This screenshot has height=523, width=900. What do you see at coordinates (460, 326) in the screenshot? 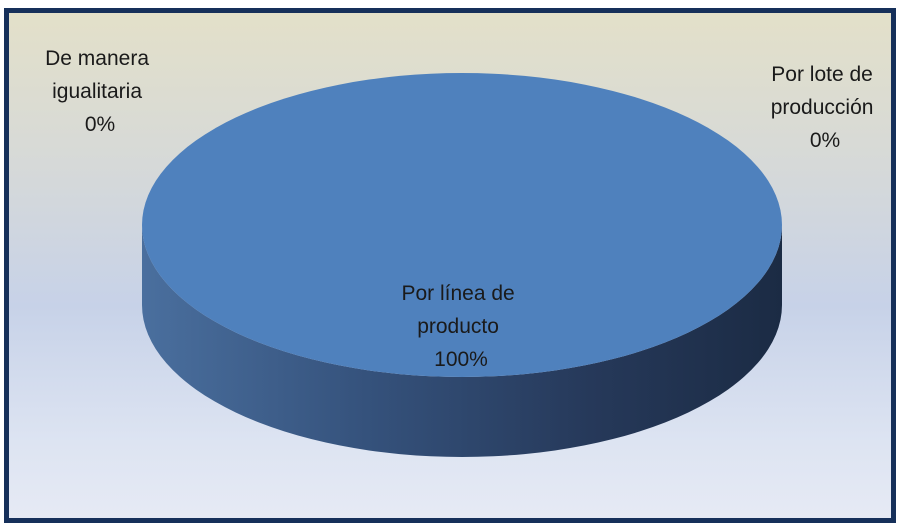
I see `slice-label-por-linea-de-producto: Por línea de producto 100%` at bounding box center [460, 326].